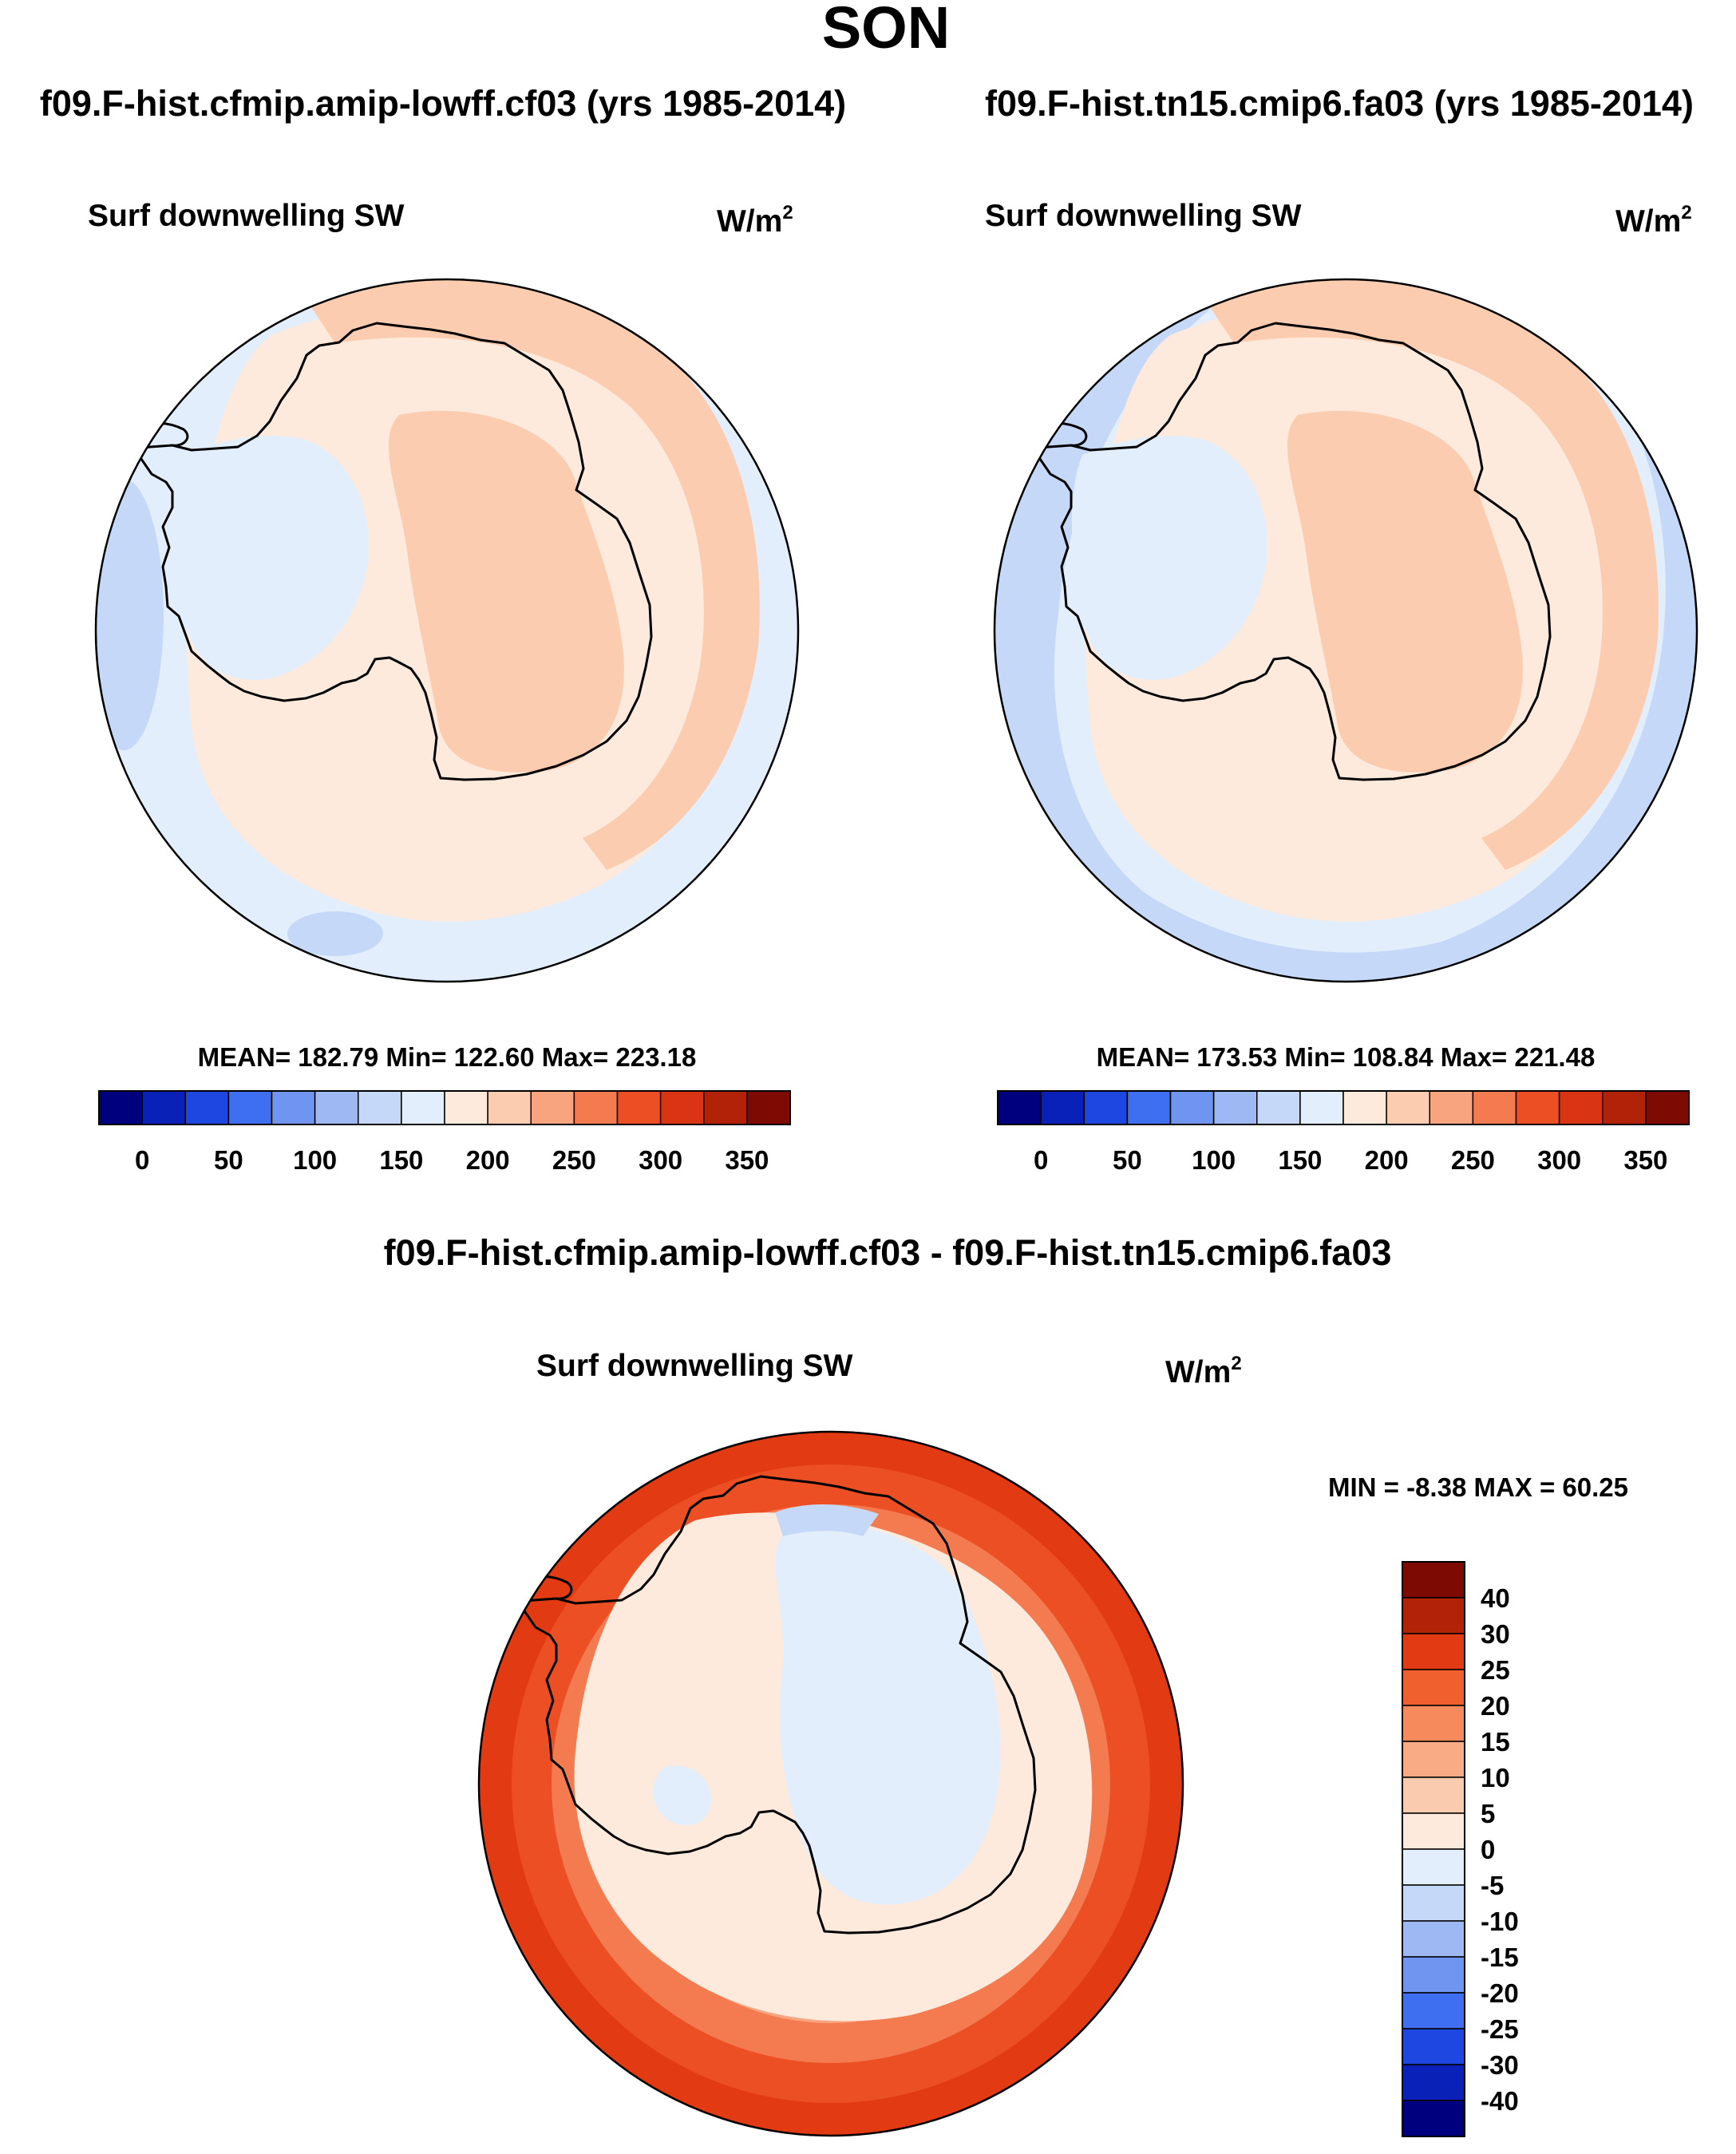 Image resolution: width=1736 pixels, height=2154 pixels. I want to click on season-title: SON, so click(886, 30).